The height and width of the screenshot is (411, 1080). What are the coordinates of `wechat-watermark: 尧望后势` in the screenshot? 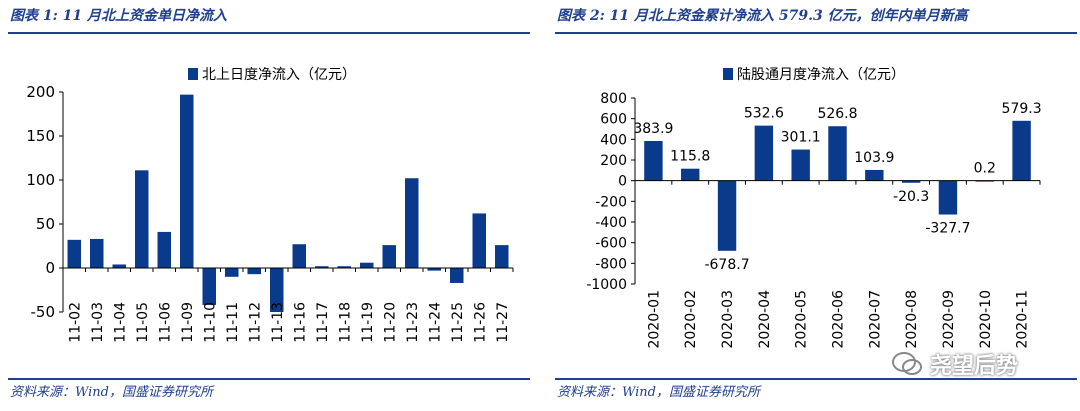 It's located at (954, 364).